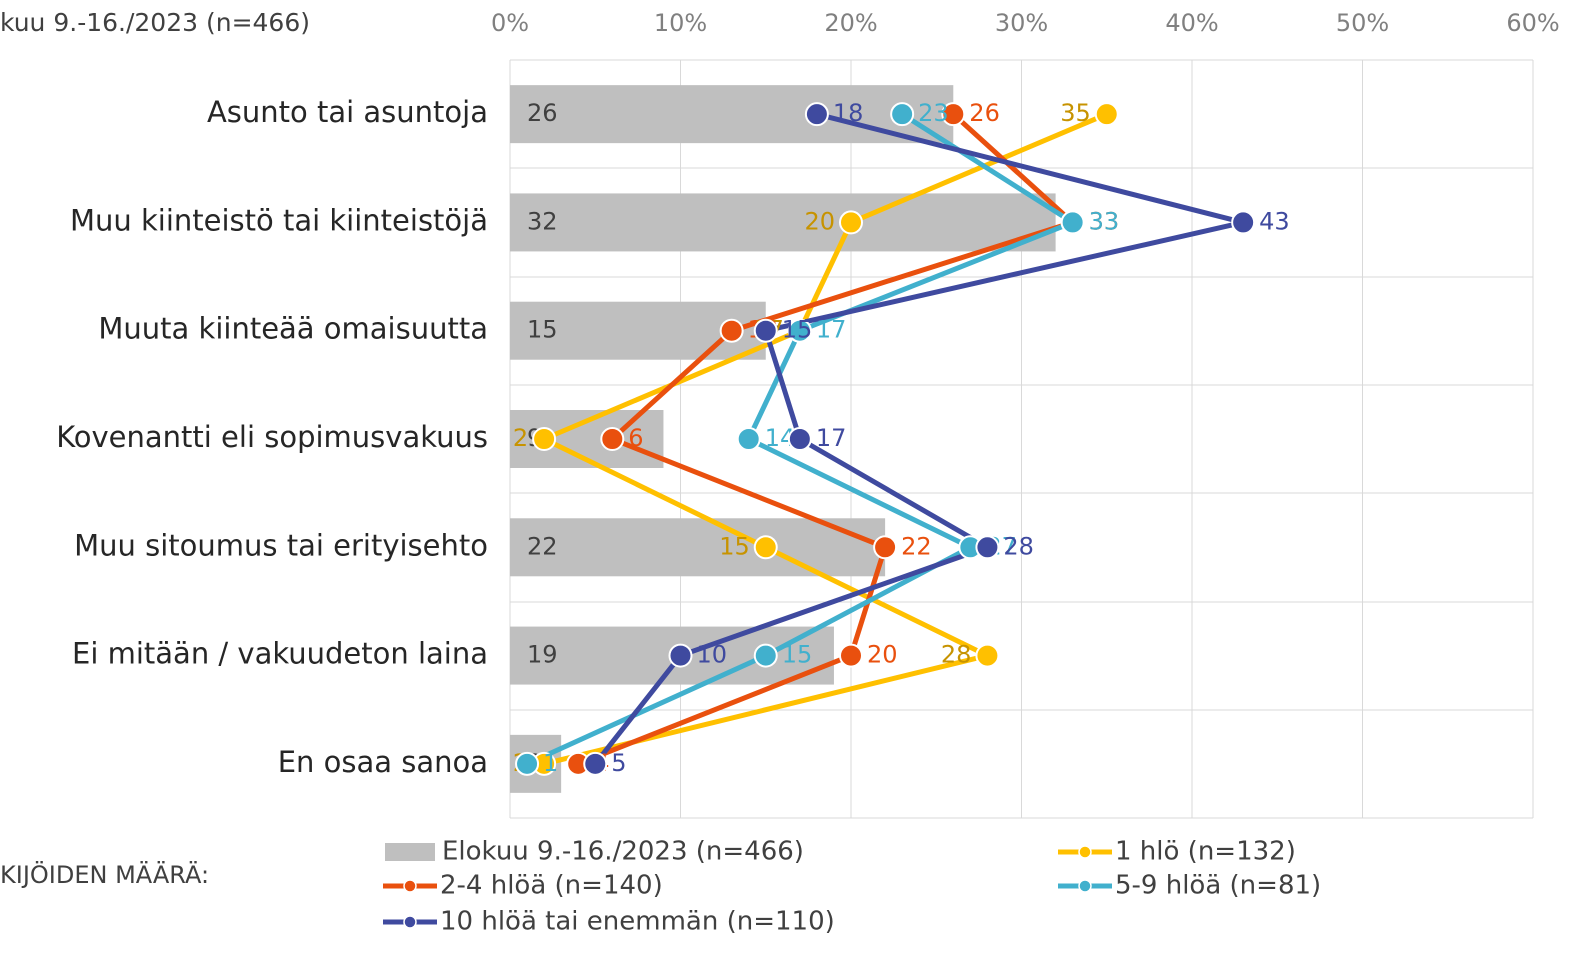  What do you see at coordinates (712, 655) in the screenshot?
I see `data-label: 10` at bounding box center [712, 655].